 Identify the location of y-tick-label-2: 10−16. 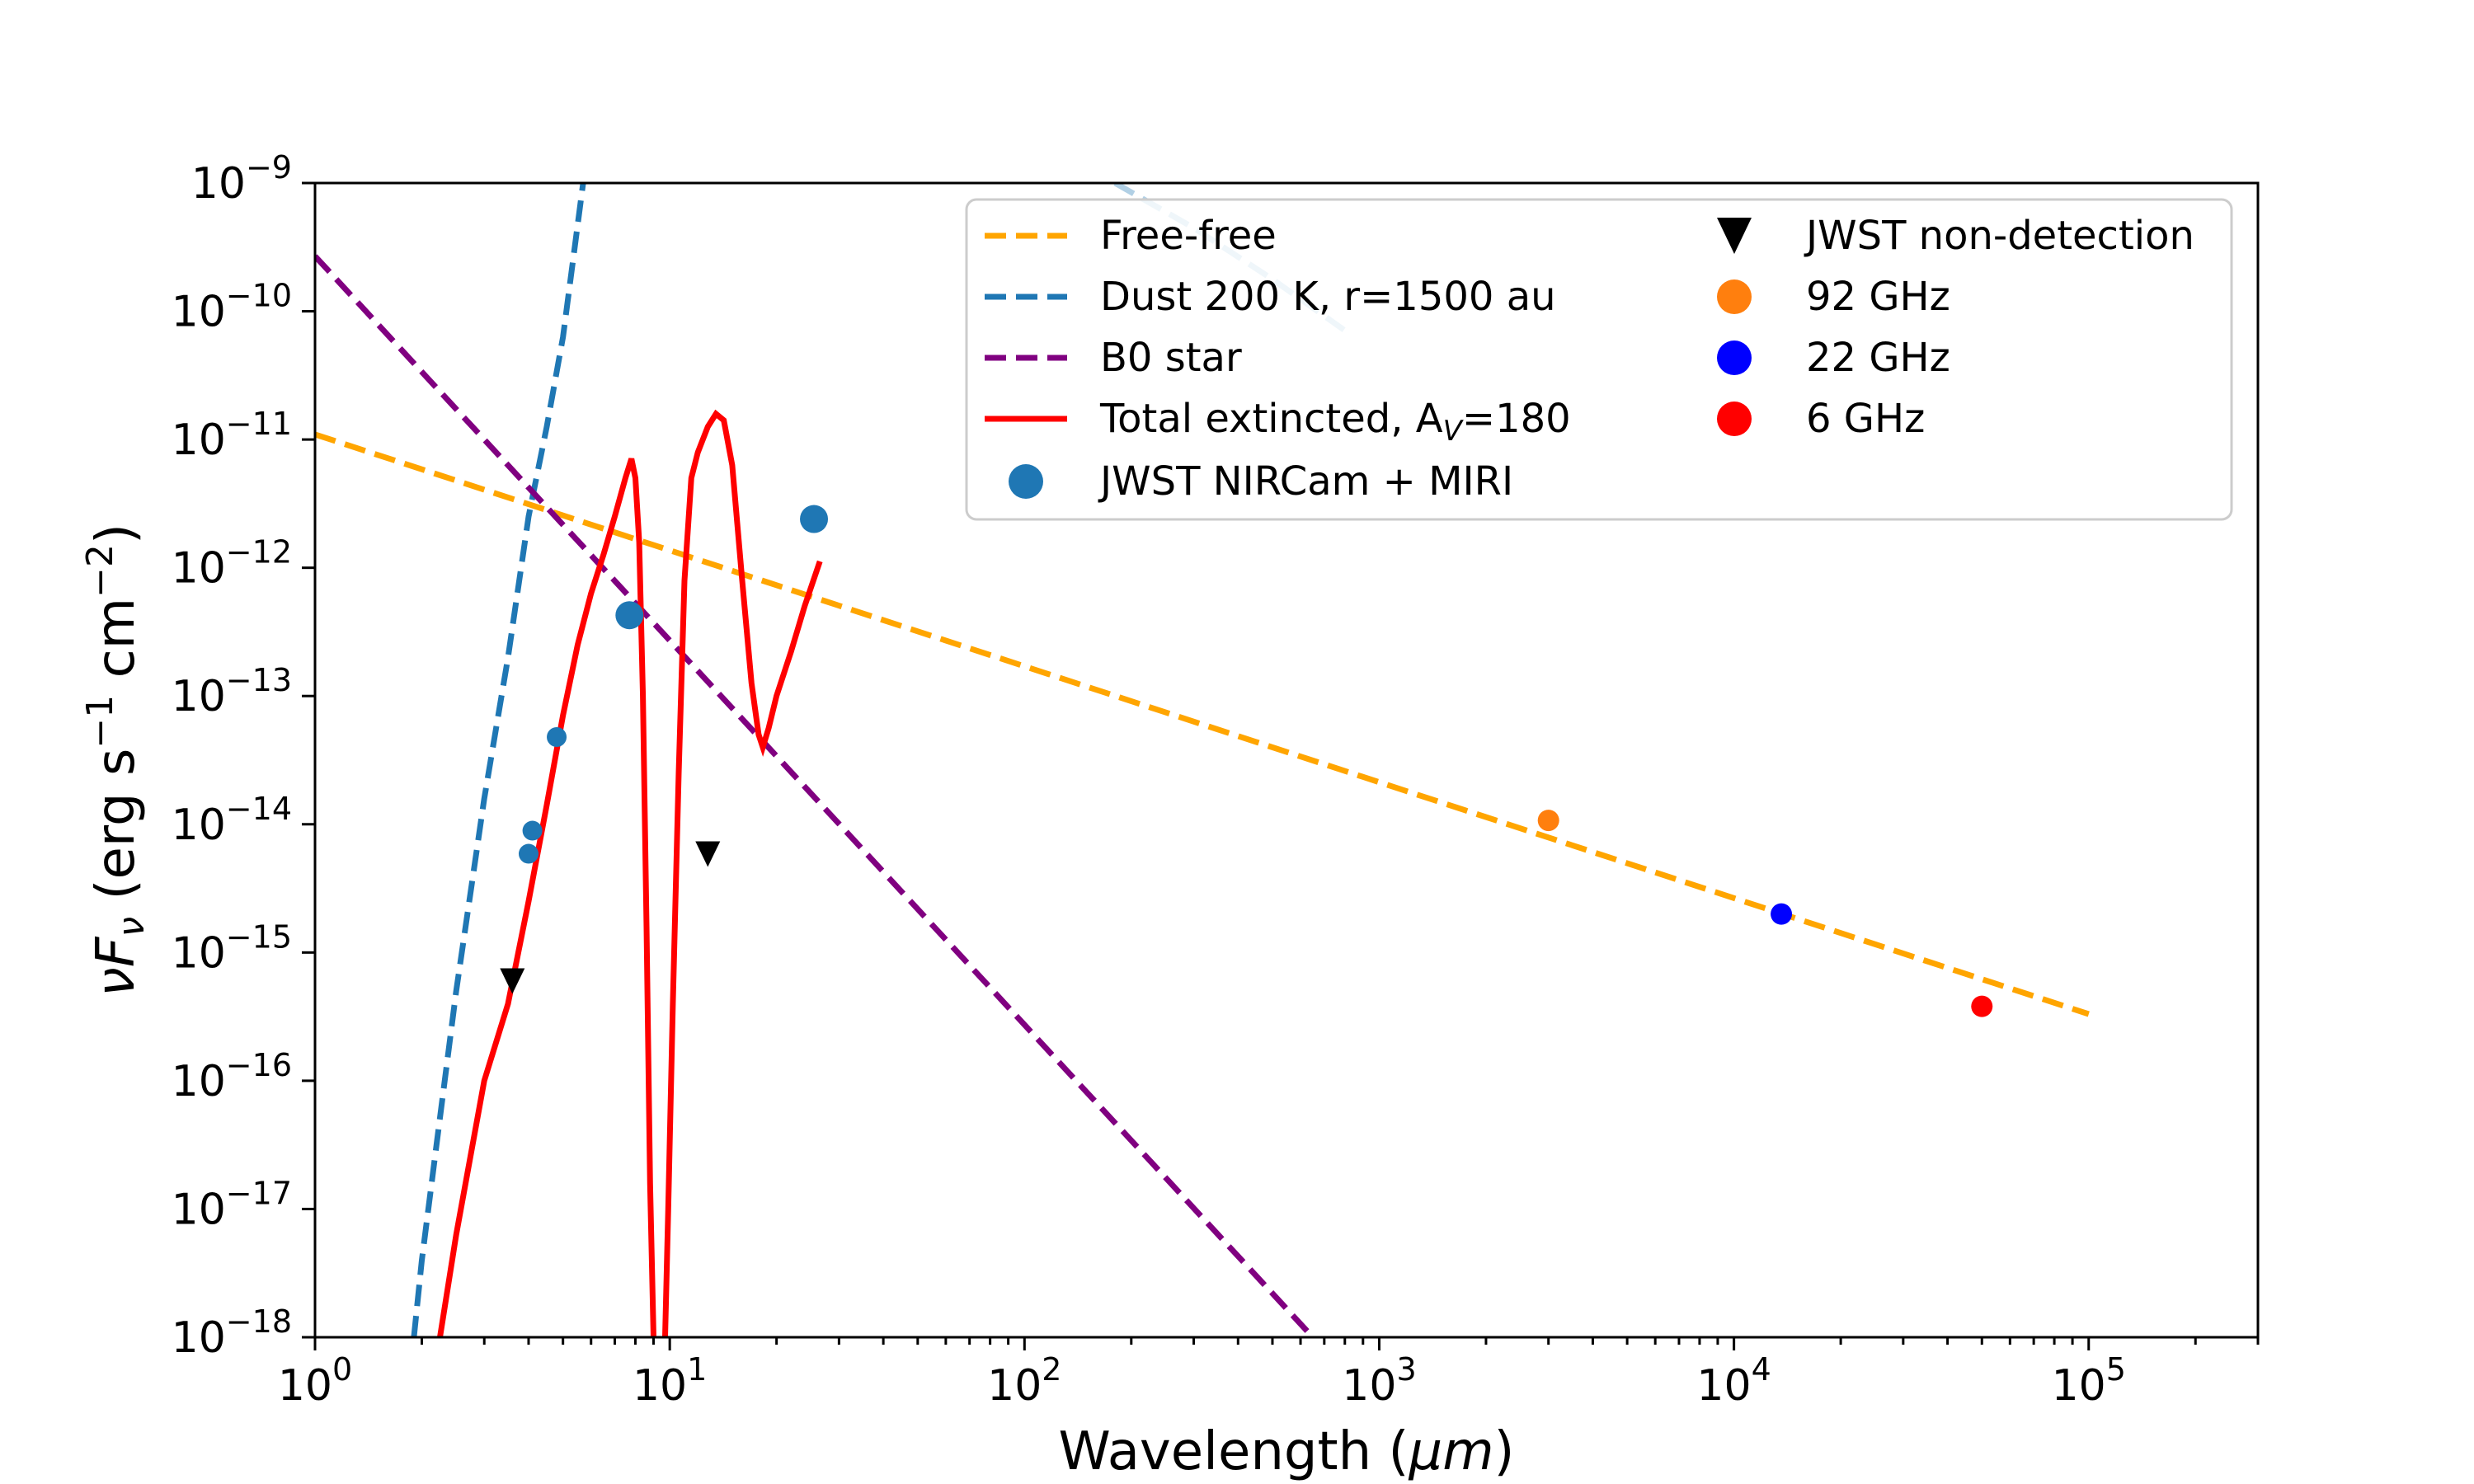
(232, 1076).